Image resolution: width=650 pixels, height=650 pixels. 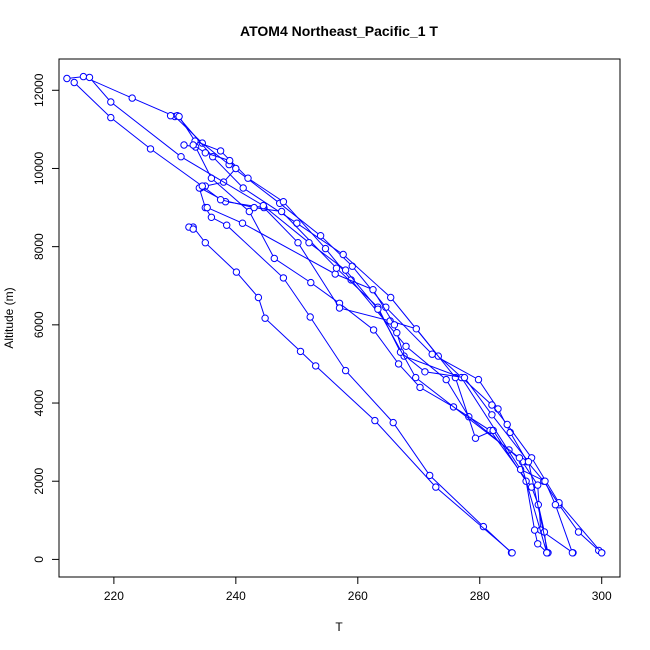 What do you see at coordinates (39, 559) in the screenshot?
I see `y-tick-label: 0` at bounding box center [39, 559].